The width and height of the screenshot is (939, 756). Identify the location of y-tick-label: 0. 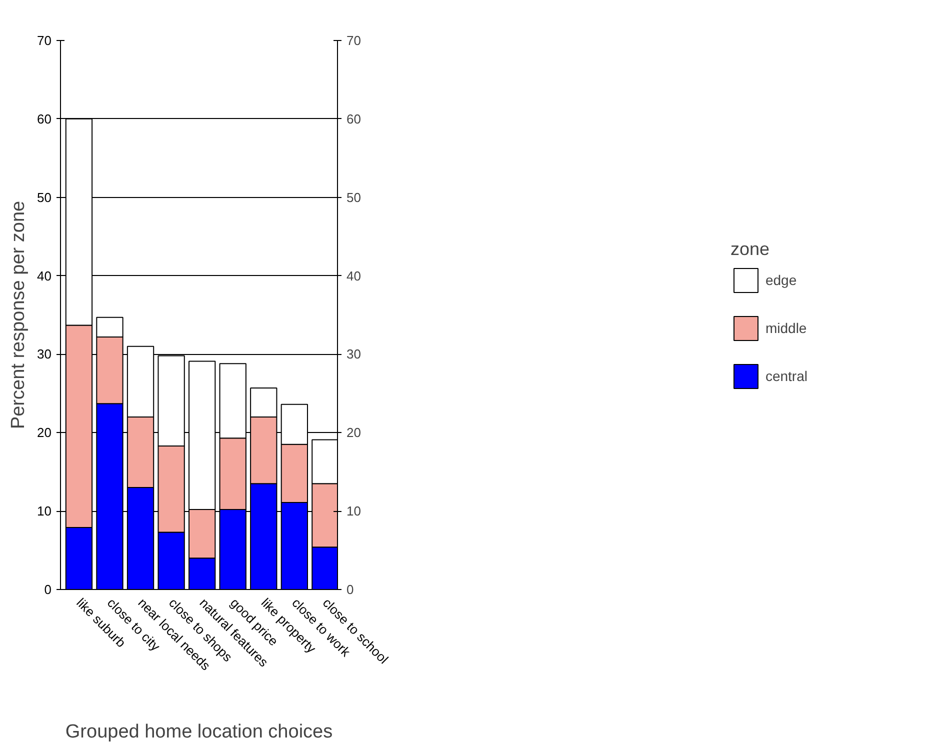
(48, 589).